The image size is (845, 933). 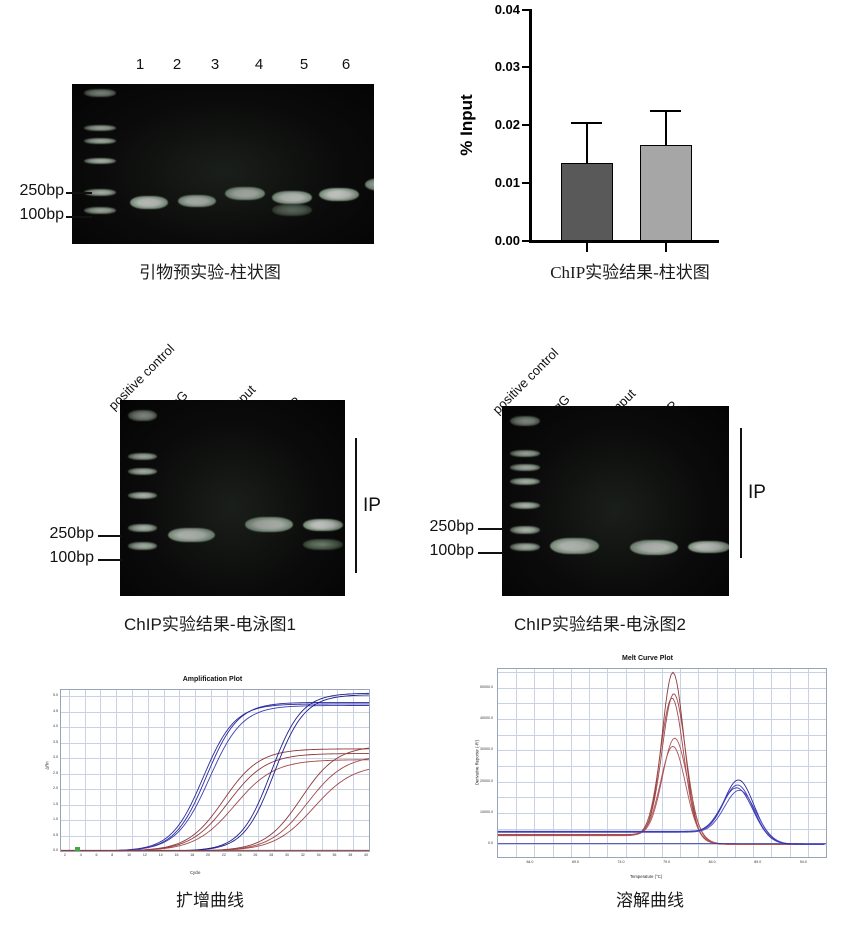 I want to click on gel-lane-label-5: 5, so click(x=304, y=64).